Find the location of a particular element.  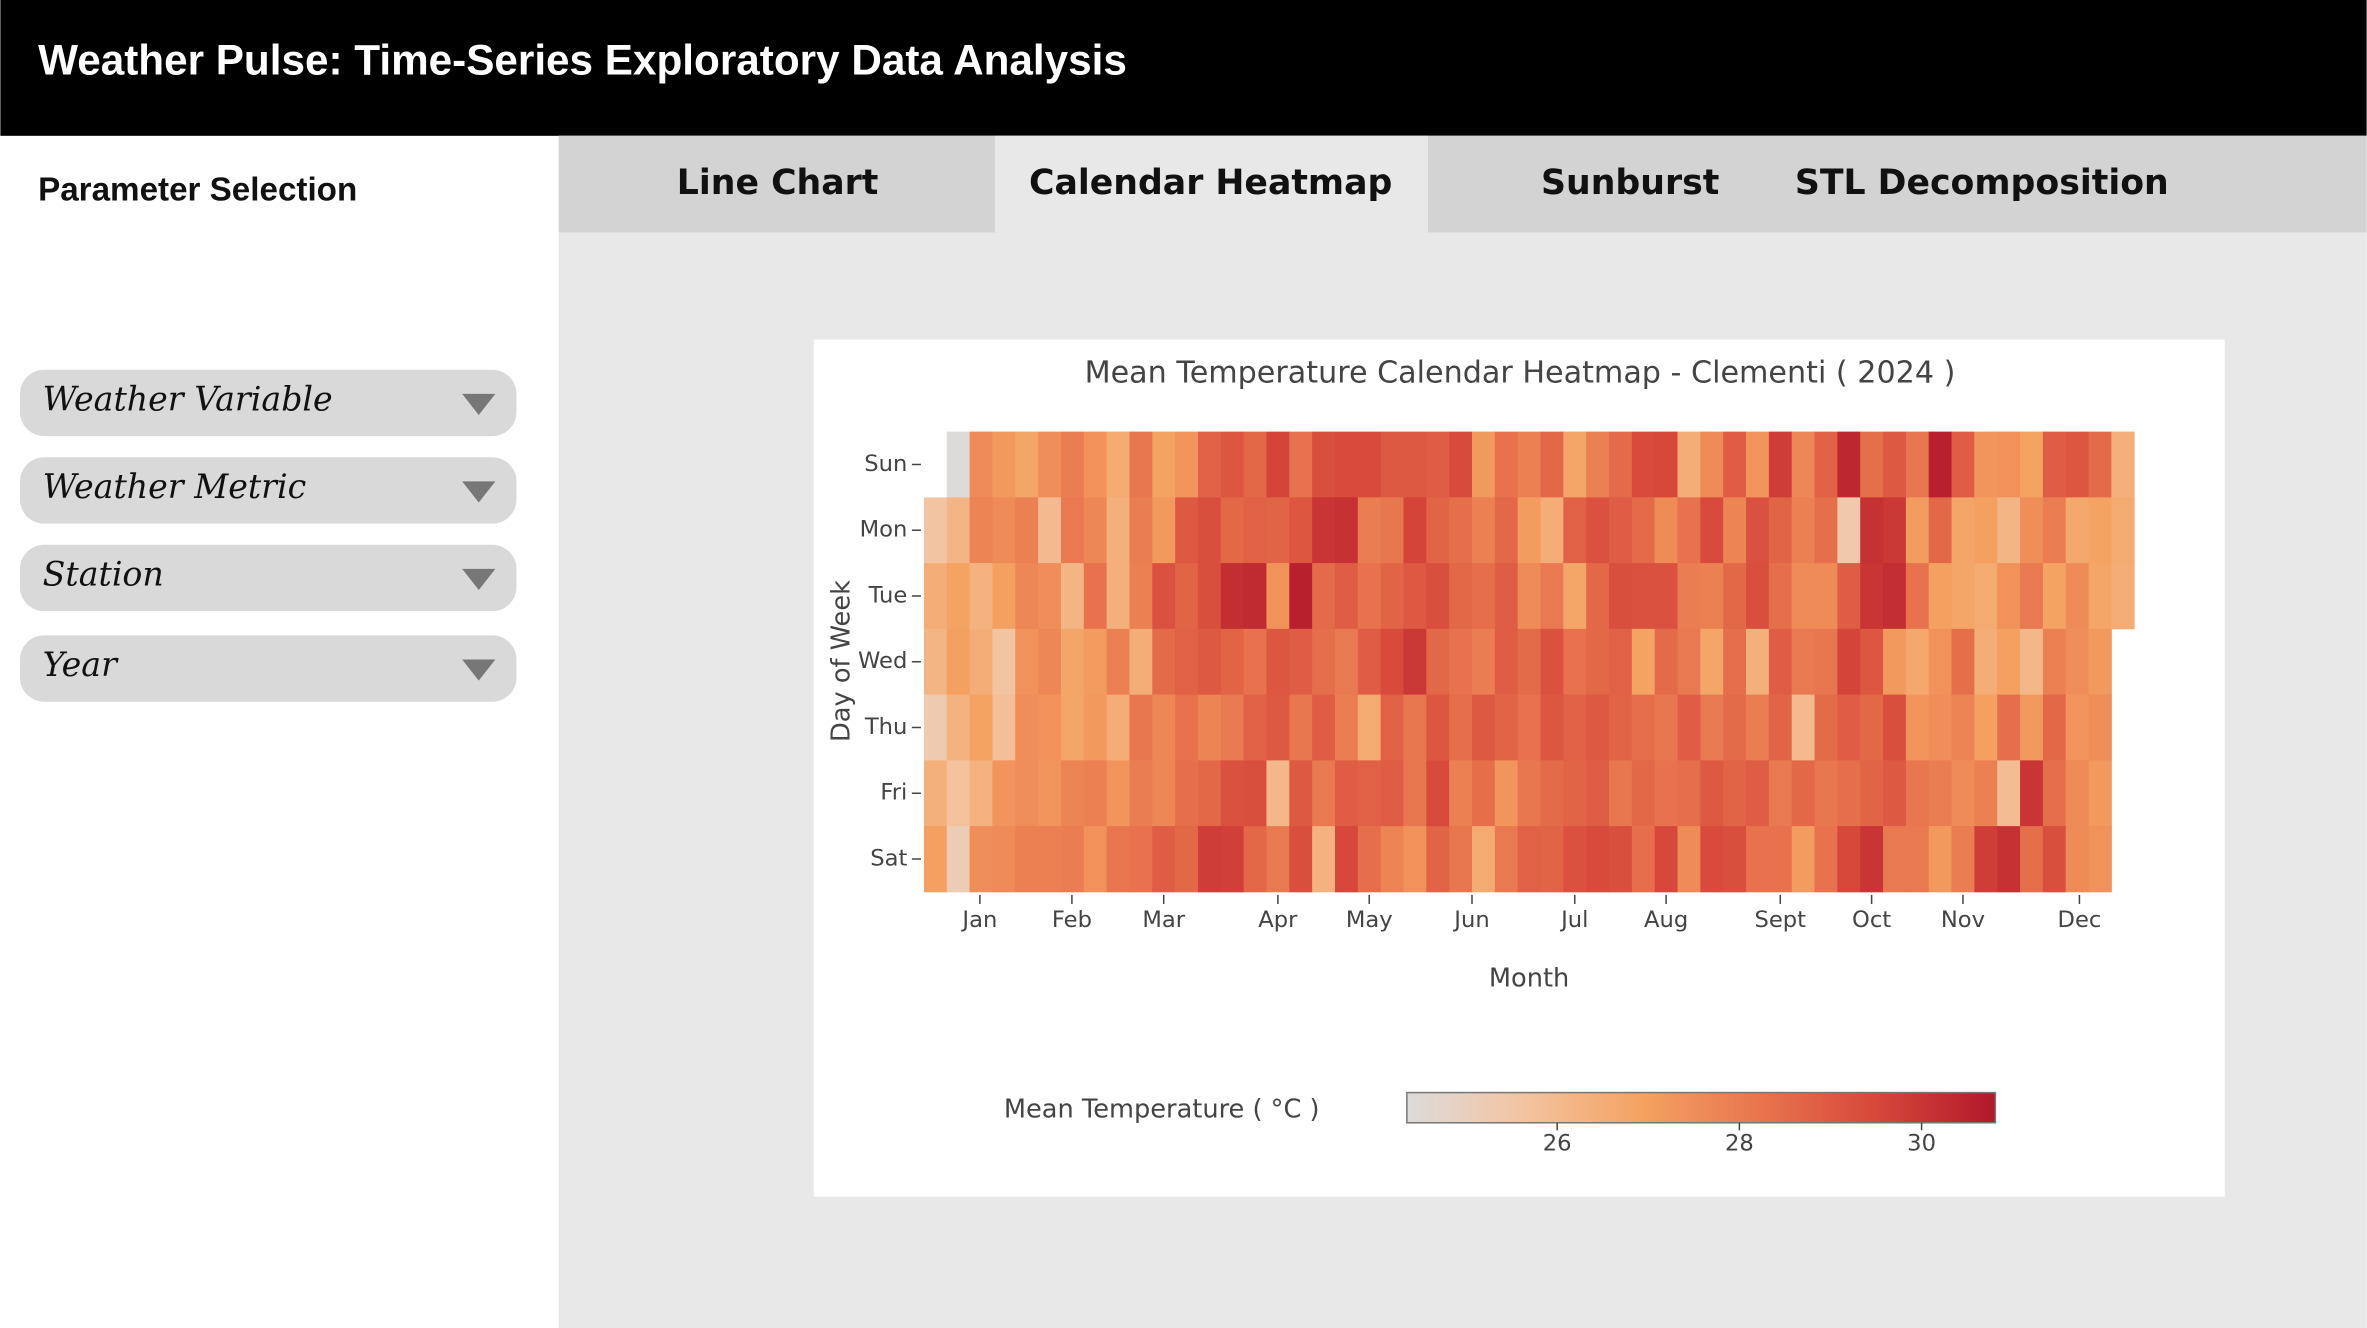

tab: STL Decomposition is located at coordinates (1982, 183).